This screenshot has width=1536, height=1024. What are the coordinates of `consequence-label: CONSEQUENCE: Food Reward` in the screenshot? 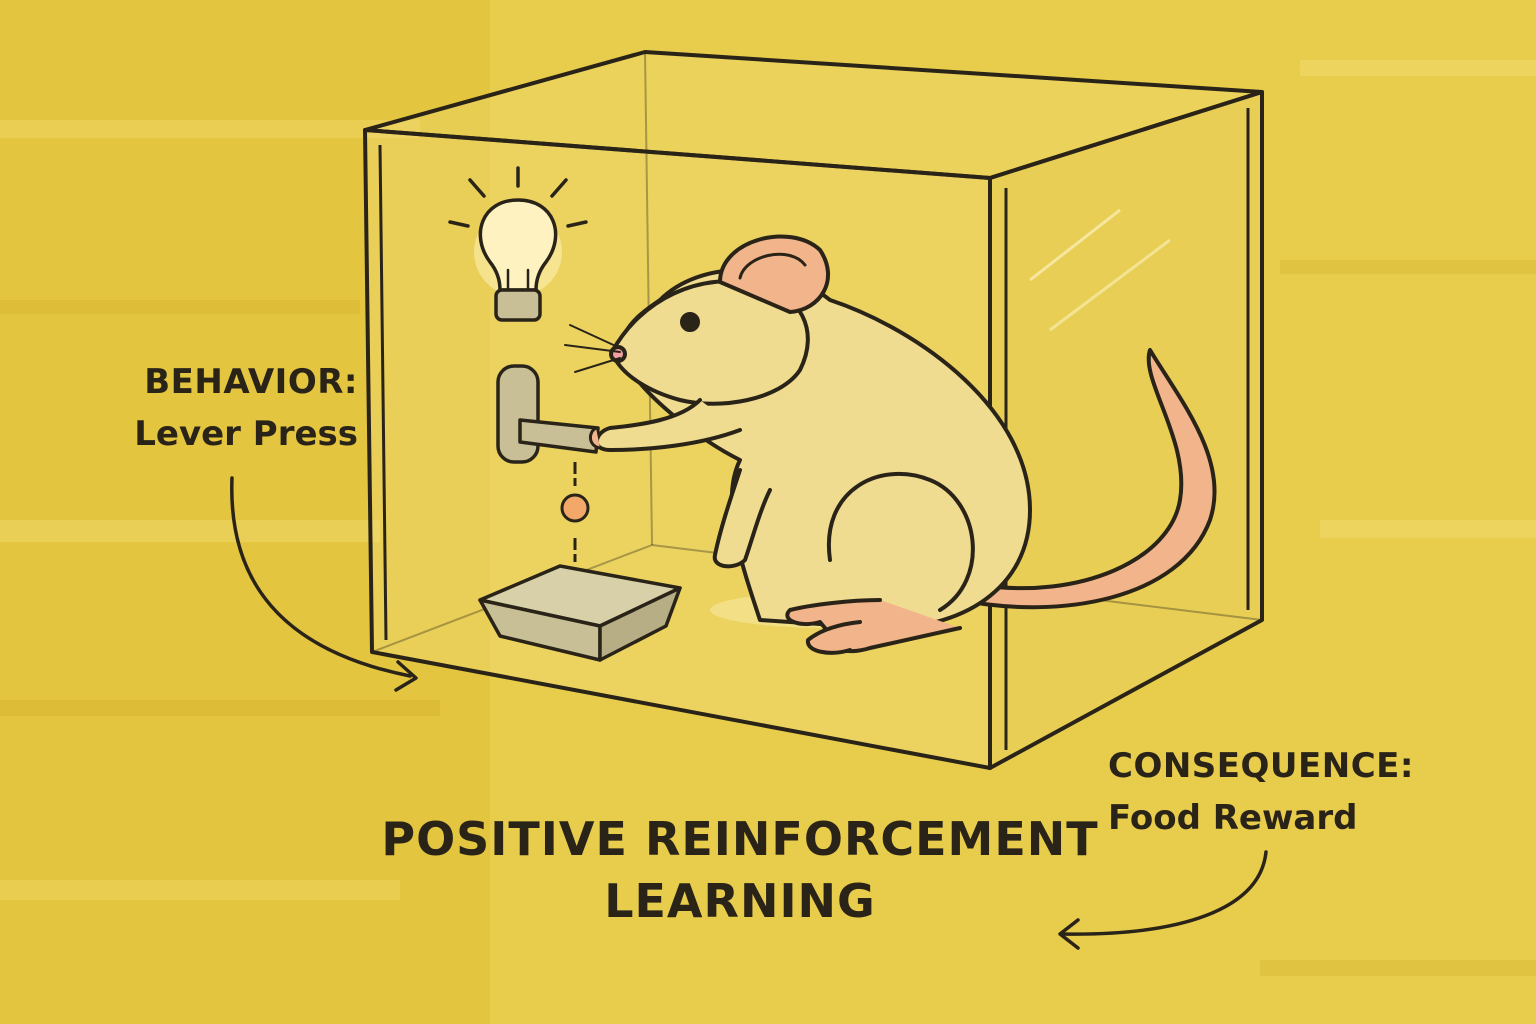 It's located at (1288, 792).